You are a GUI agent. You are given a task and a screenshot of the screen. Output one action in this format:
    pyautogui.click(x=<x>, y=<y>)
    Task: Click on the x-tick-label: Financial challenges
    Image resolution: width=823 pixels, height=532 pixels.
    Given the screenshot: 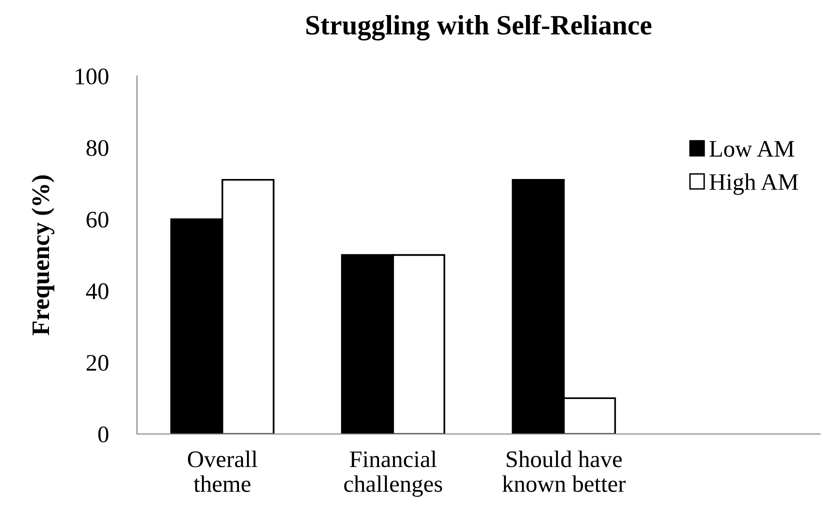 What is the action you would take?
    pyautogui.click(x=393, y=473)
    